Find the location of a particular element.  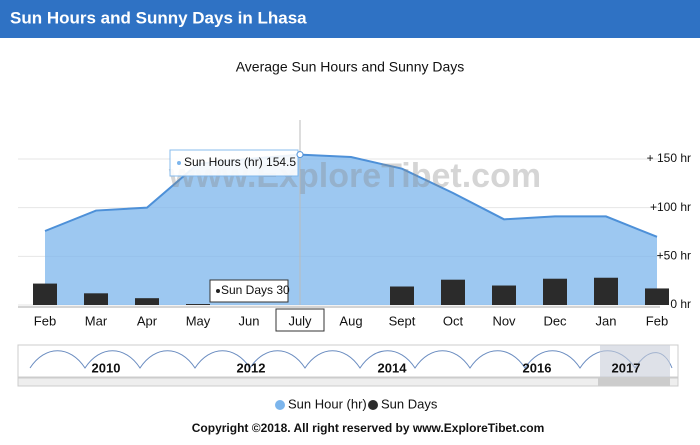

header-bar is located at coordinates (350, 19).